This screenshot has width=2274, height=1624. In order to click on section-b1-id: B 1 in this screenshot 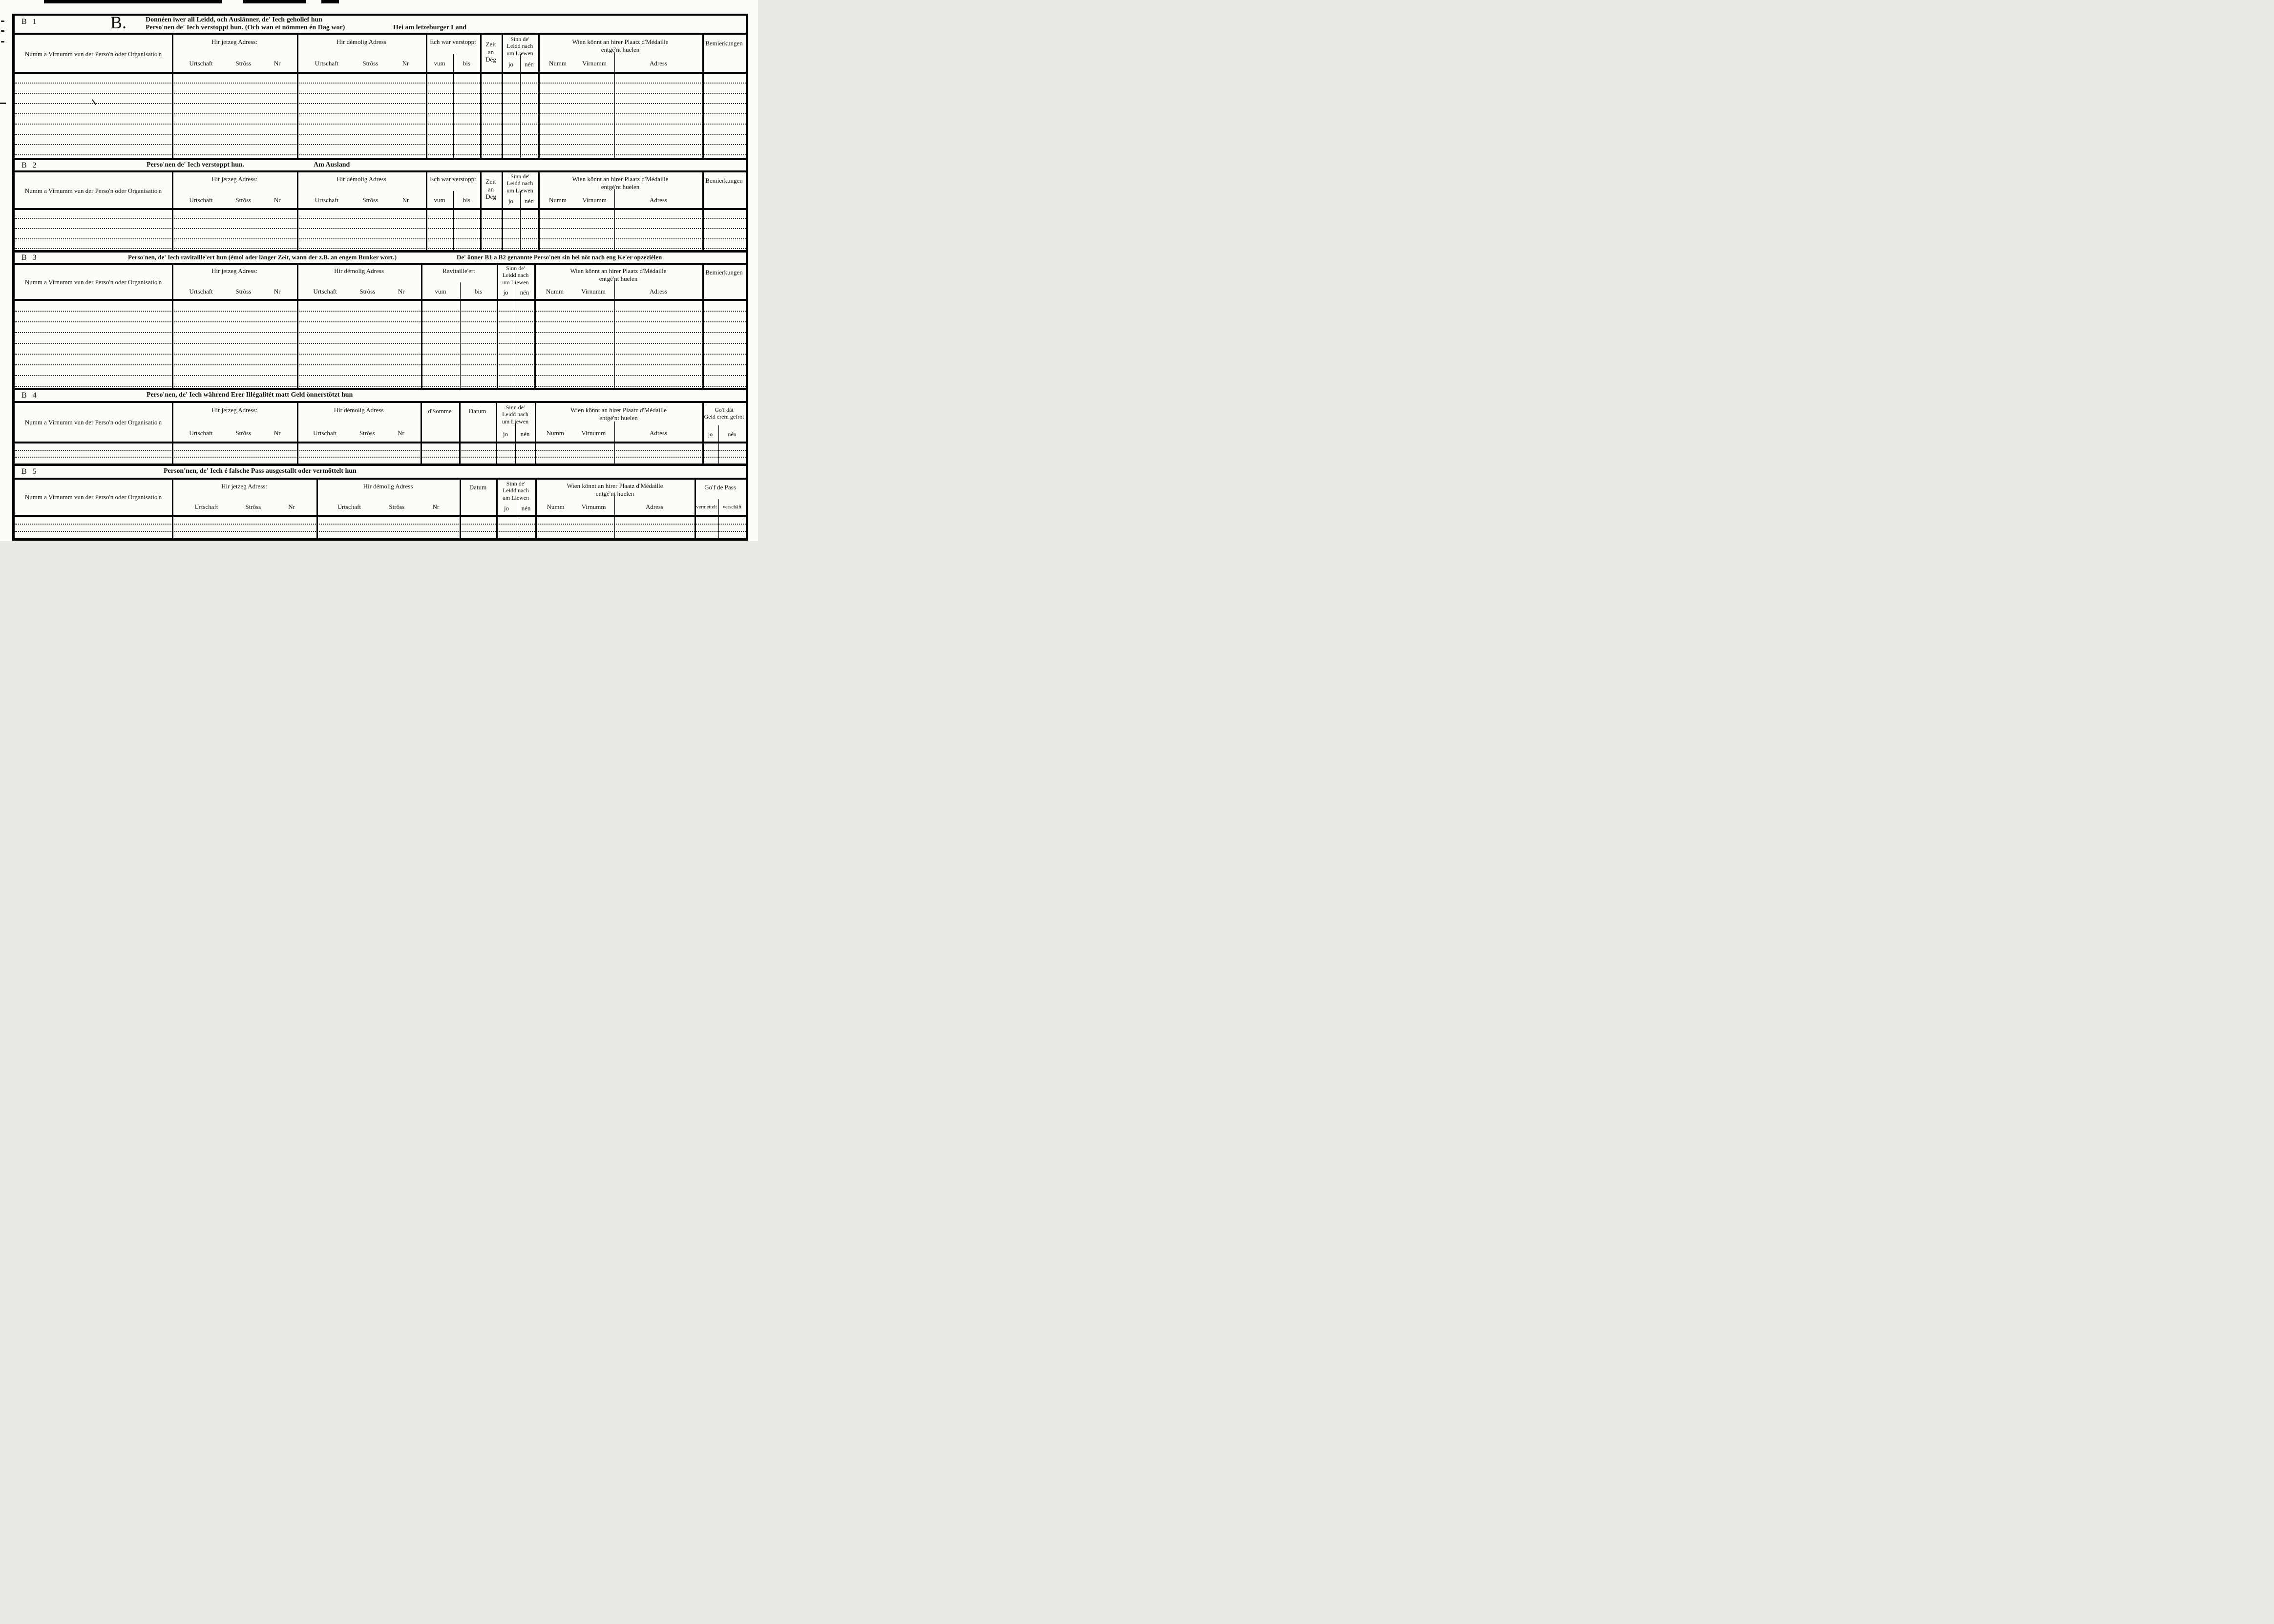, I will do `click(30, 22)`.